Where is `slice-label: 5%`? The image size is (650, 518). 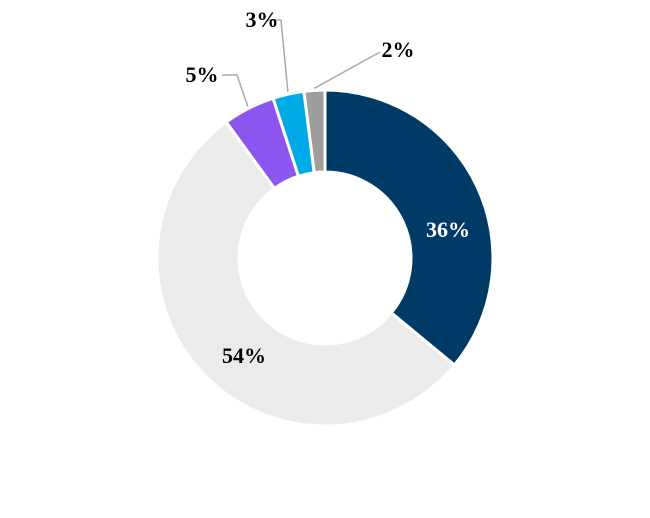
slice-label: 5% is located at coordinates (202, 74).